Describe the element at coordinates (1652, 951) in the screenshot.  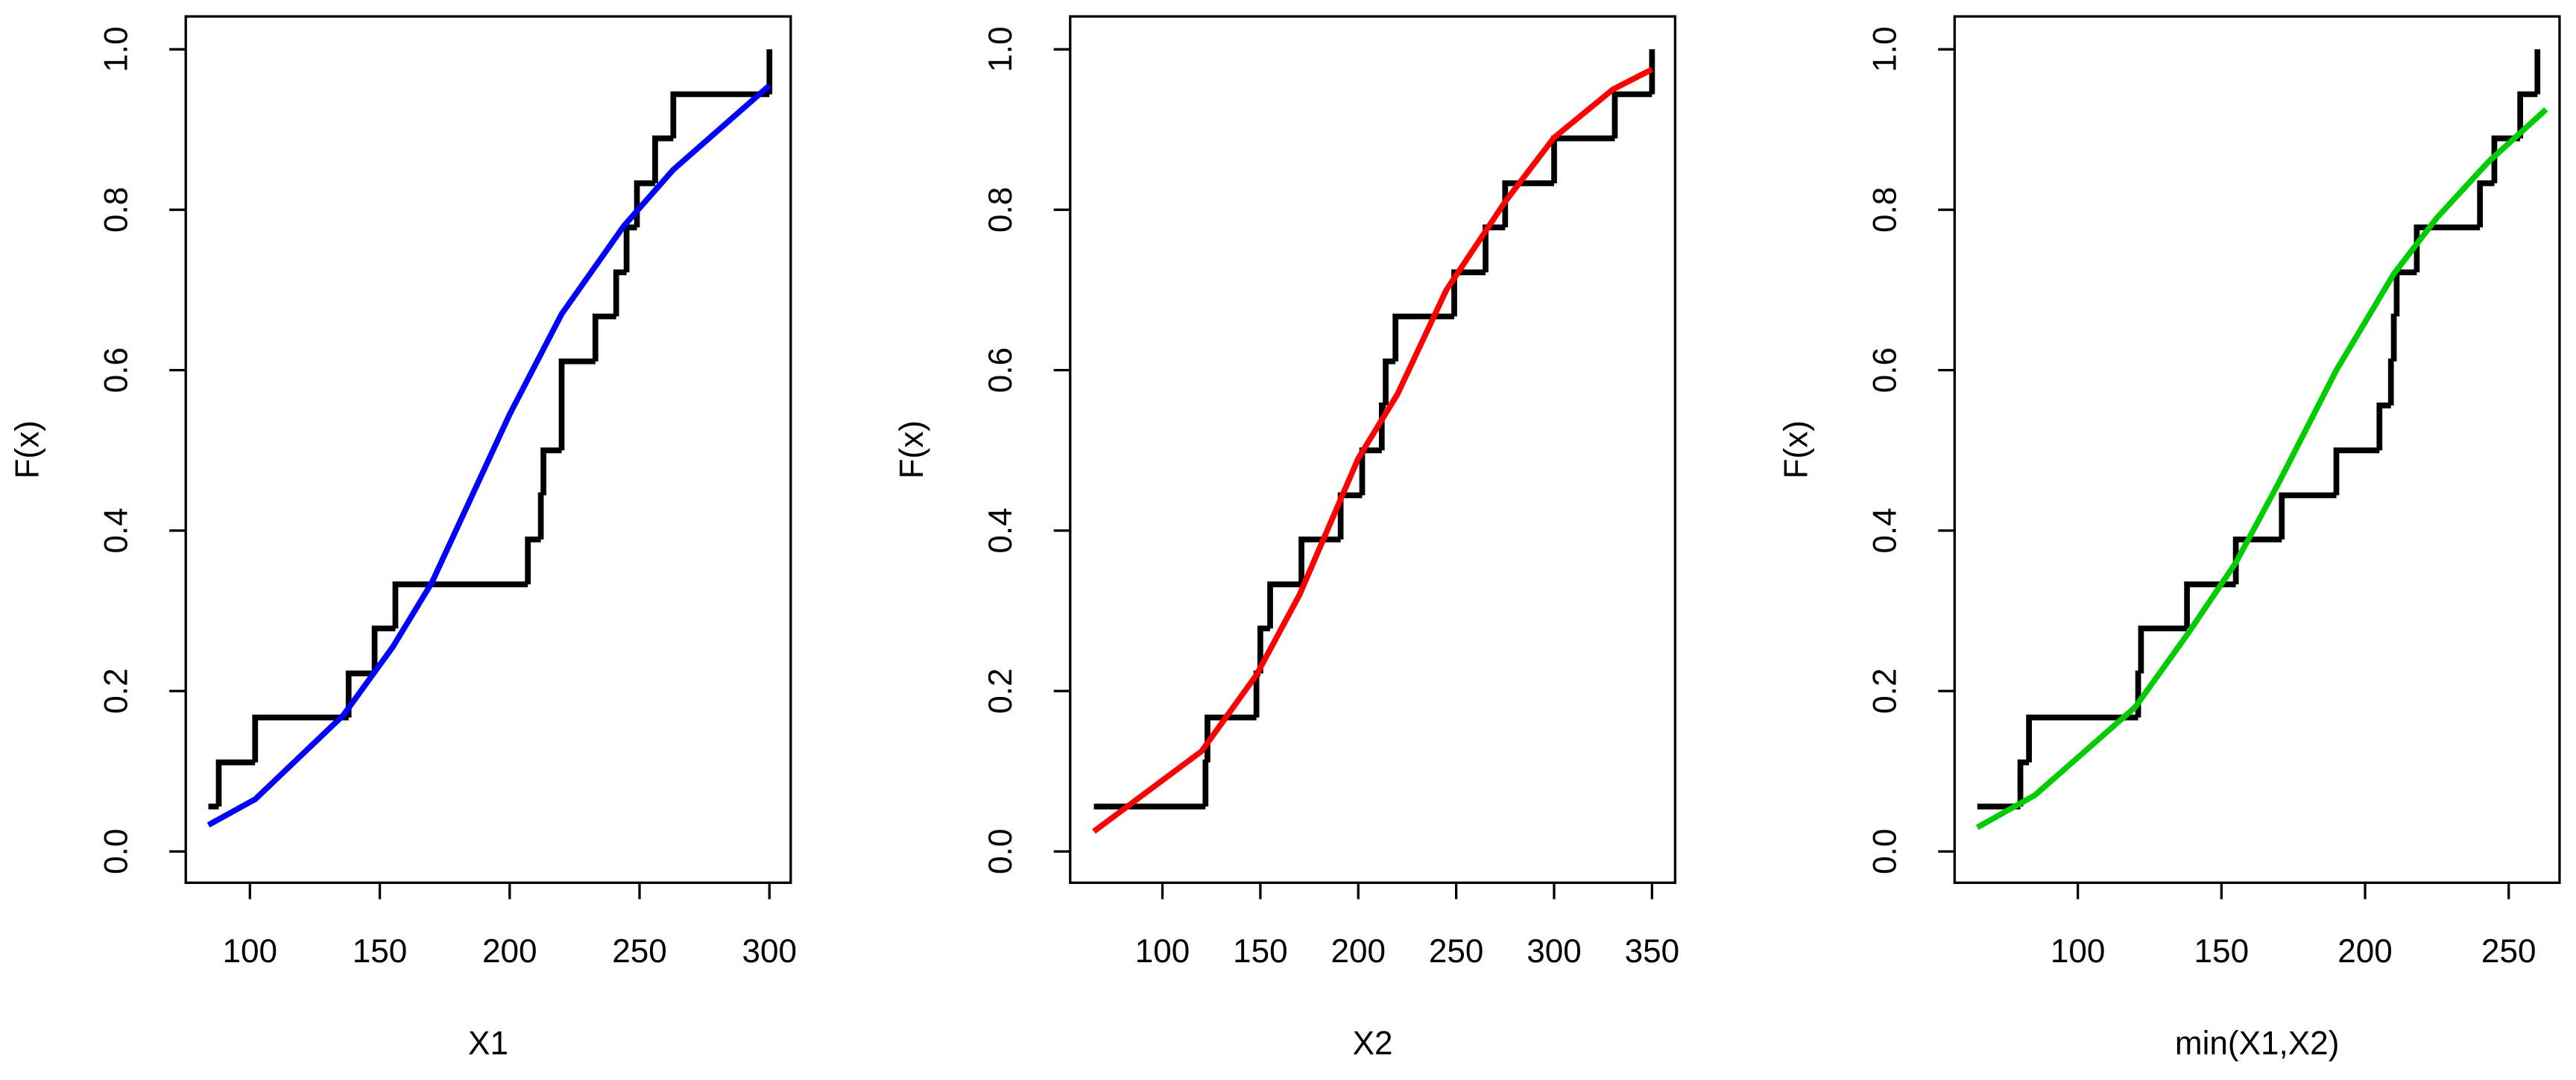
I see `x-tick-label: 350` at that location.